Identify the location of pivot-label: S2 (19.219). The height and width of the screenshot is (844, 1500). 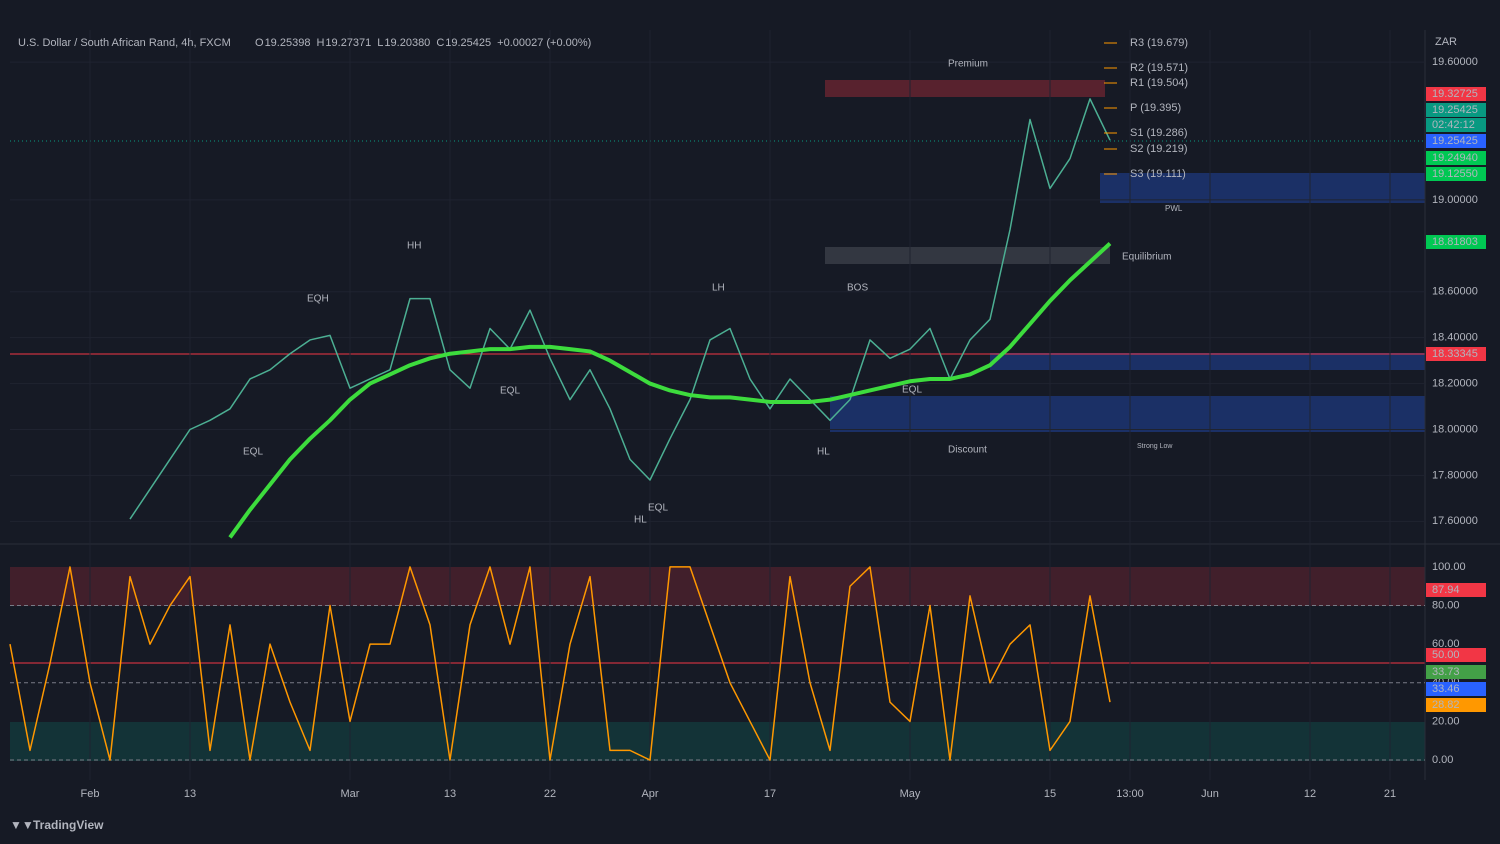
(1158, 149).